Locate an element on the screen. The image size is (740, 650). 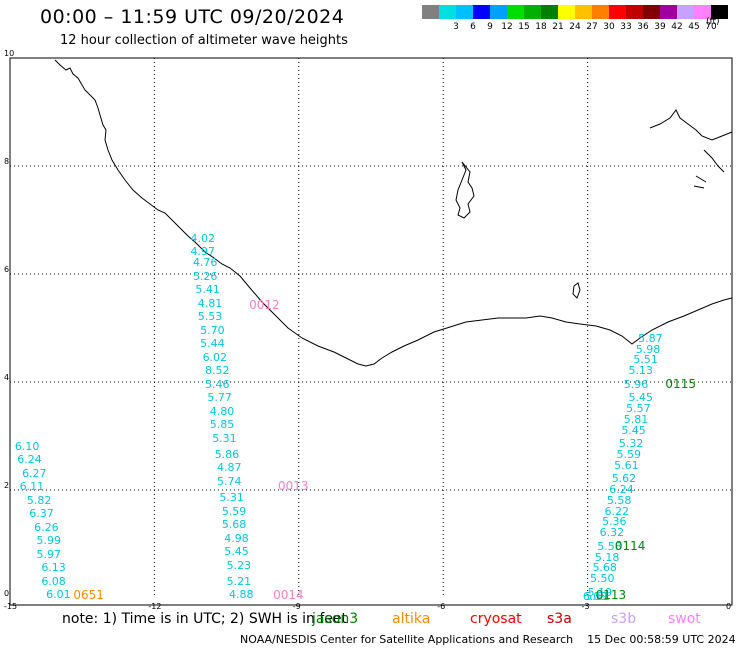
legend-units: (ft) is located at coordinates (713, 22).